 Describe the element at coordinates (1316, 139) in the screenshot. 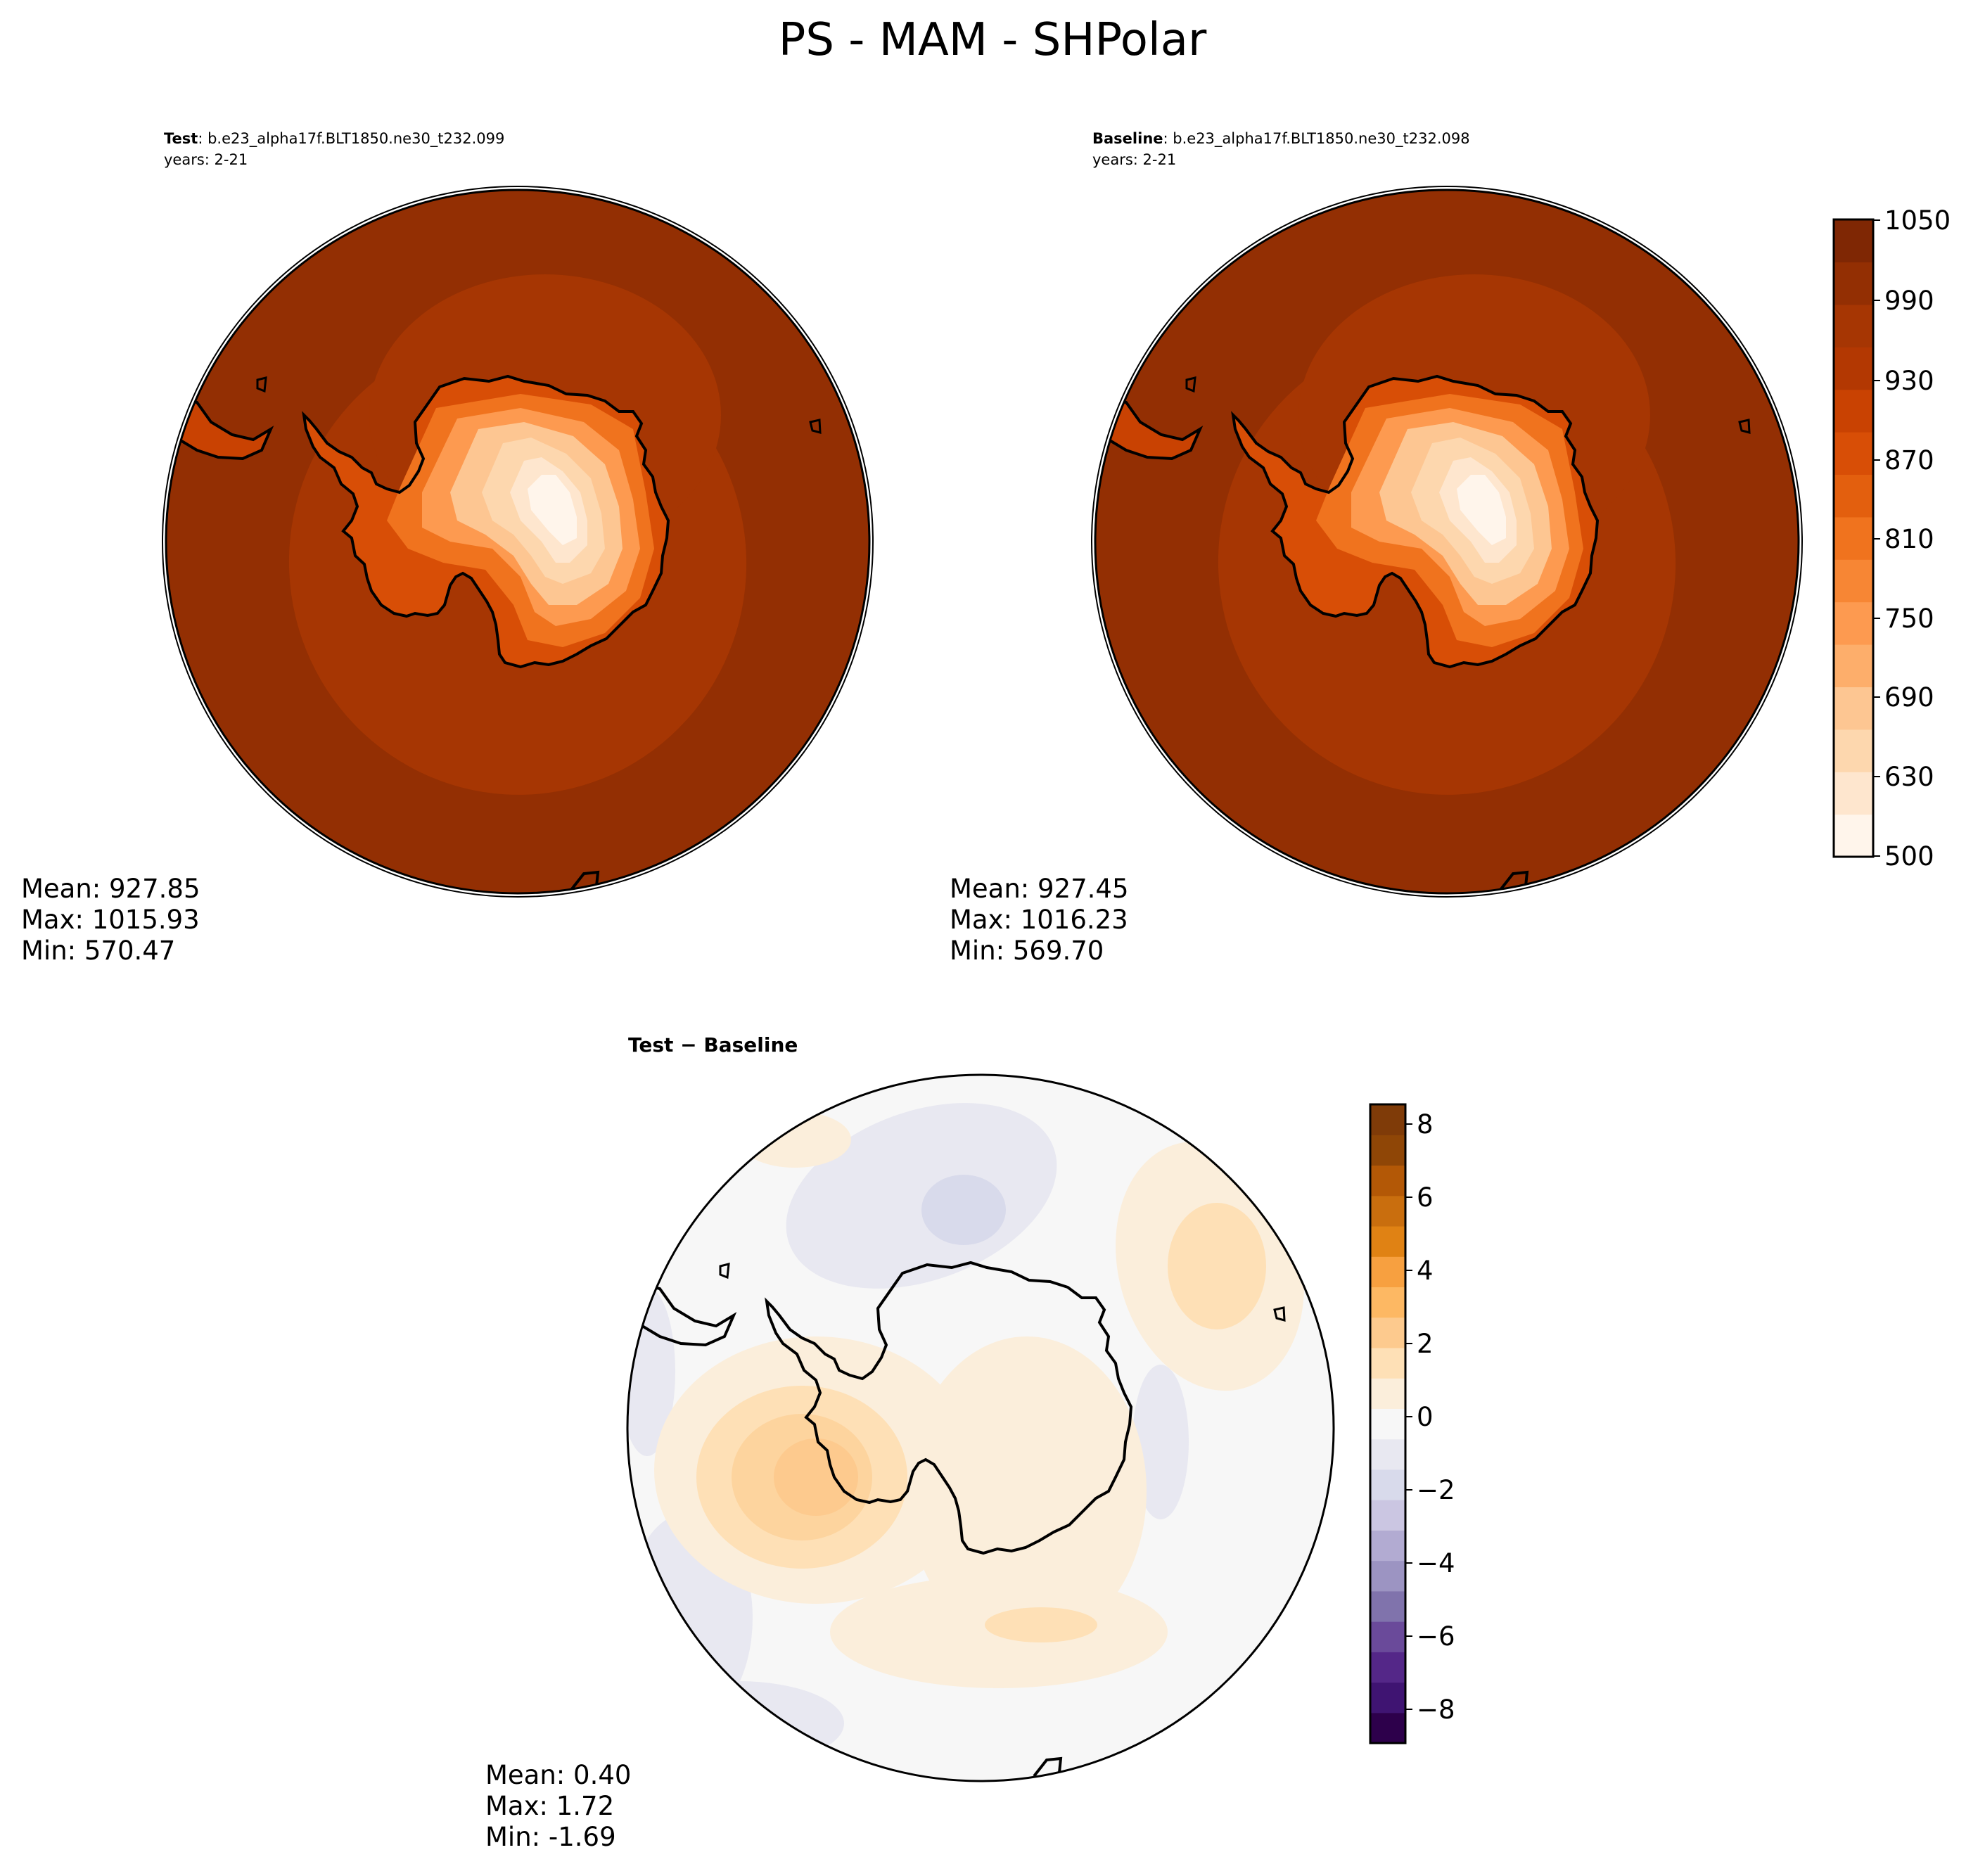

I see `baseline-case-name: : b.e23_alpha17f.BLT1850.ne30_t232.098` at that location.